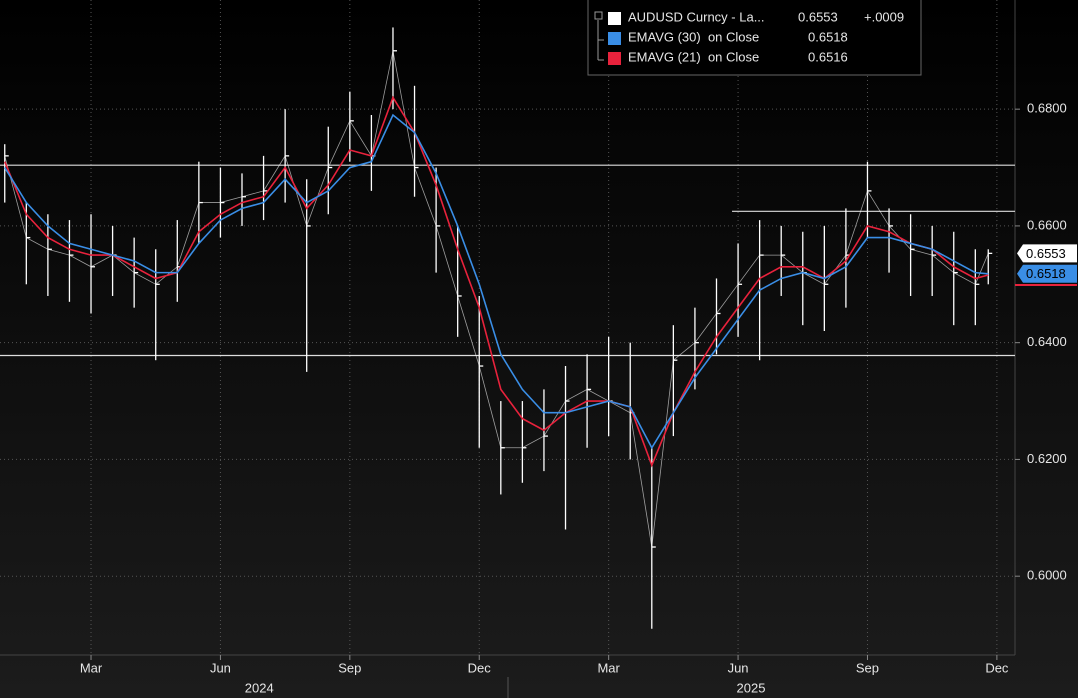 The width and height of the screenshot is (1078, 698). What do you see at coordinates (693, 56) in the screenshot?
I see `legend-label: EMAVG (21) on Close` at bounding box center [693, 56].